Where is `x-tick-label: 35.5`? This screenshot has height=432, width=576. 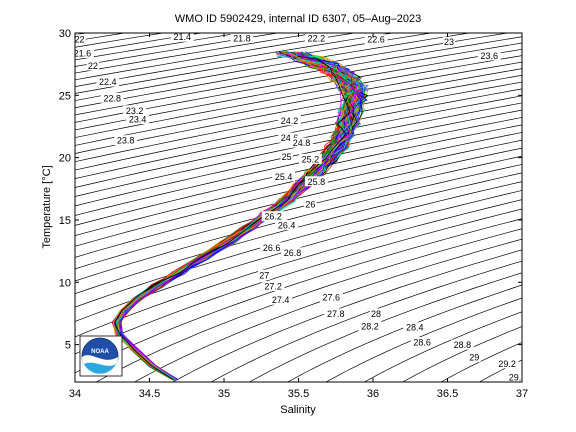
x-tick-label: 35.5 is located at coordinates (298, 394).